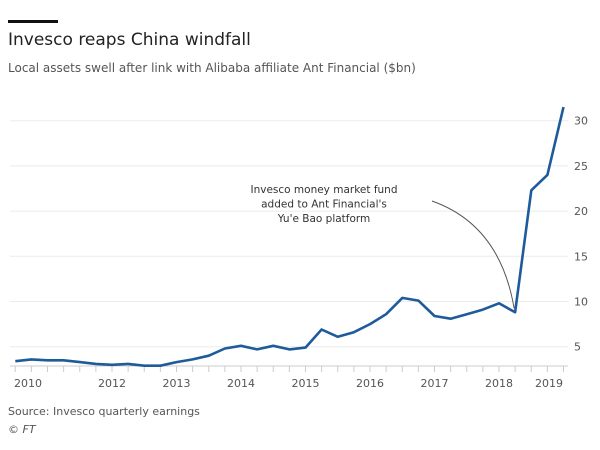  What do you see at coordinates (289, 377) in the screenshot?
I see `x-axis: 2010 2012 2013 2014 2015 2016 2017 2018 2019` at bounding box center [289, 377].